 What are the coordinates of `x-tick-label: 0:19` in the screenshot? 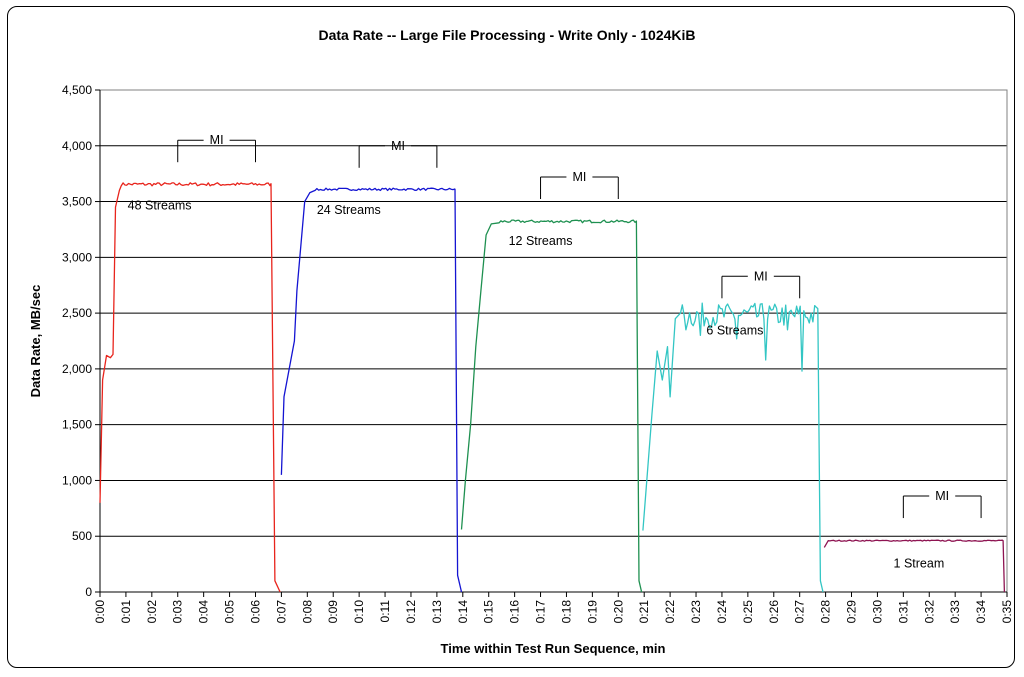 It's located at (592, 612).